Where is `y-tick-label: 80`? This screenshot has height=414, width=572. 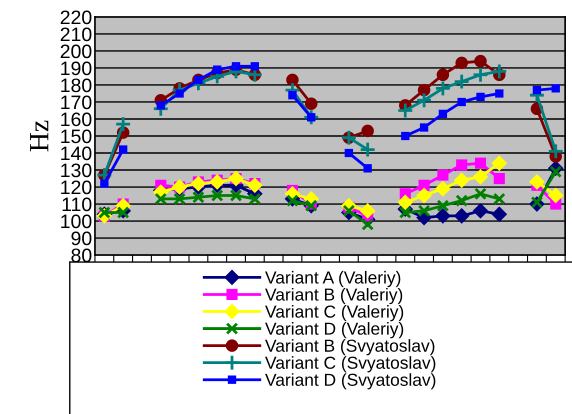 y-tick-label: 80 is located at coordinates (81, 255).